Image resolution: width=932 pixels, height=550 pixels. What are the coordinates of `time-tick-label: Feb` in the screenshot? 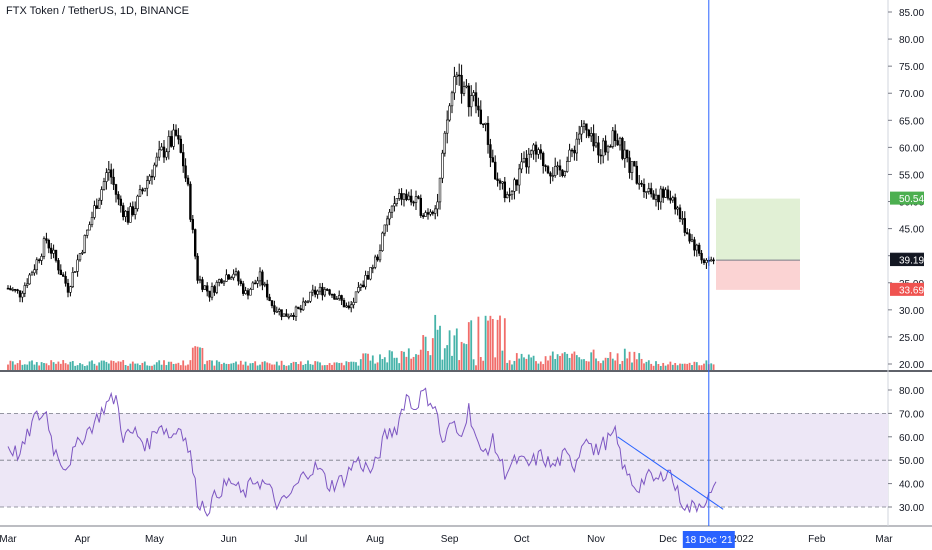 It's located at (817, 539).